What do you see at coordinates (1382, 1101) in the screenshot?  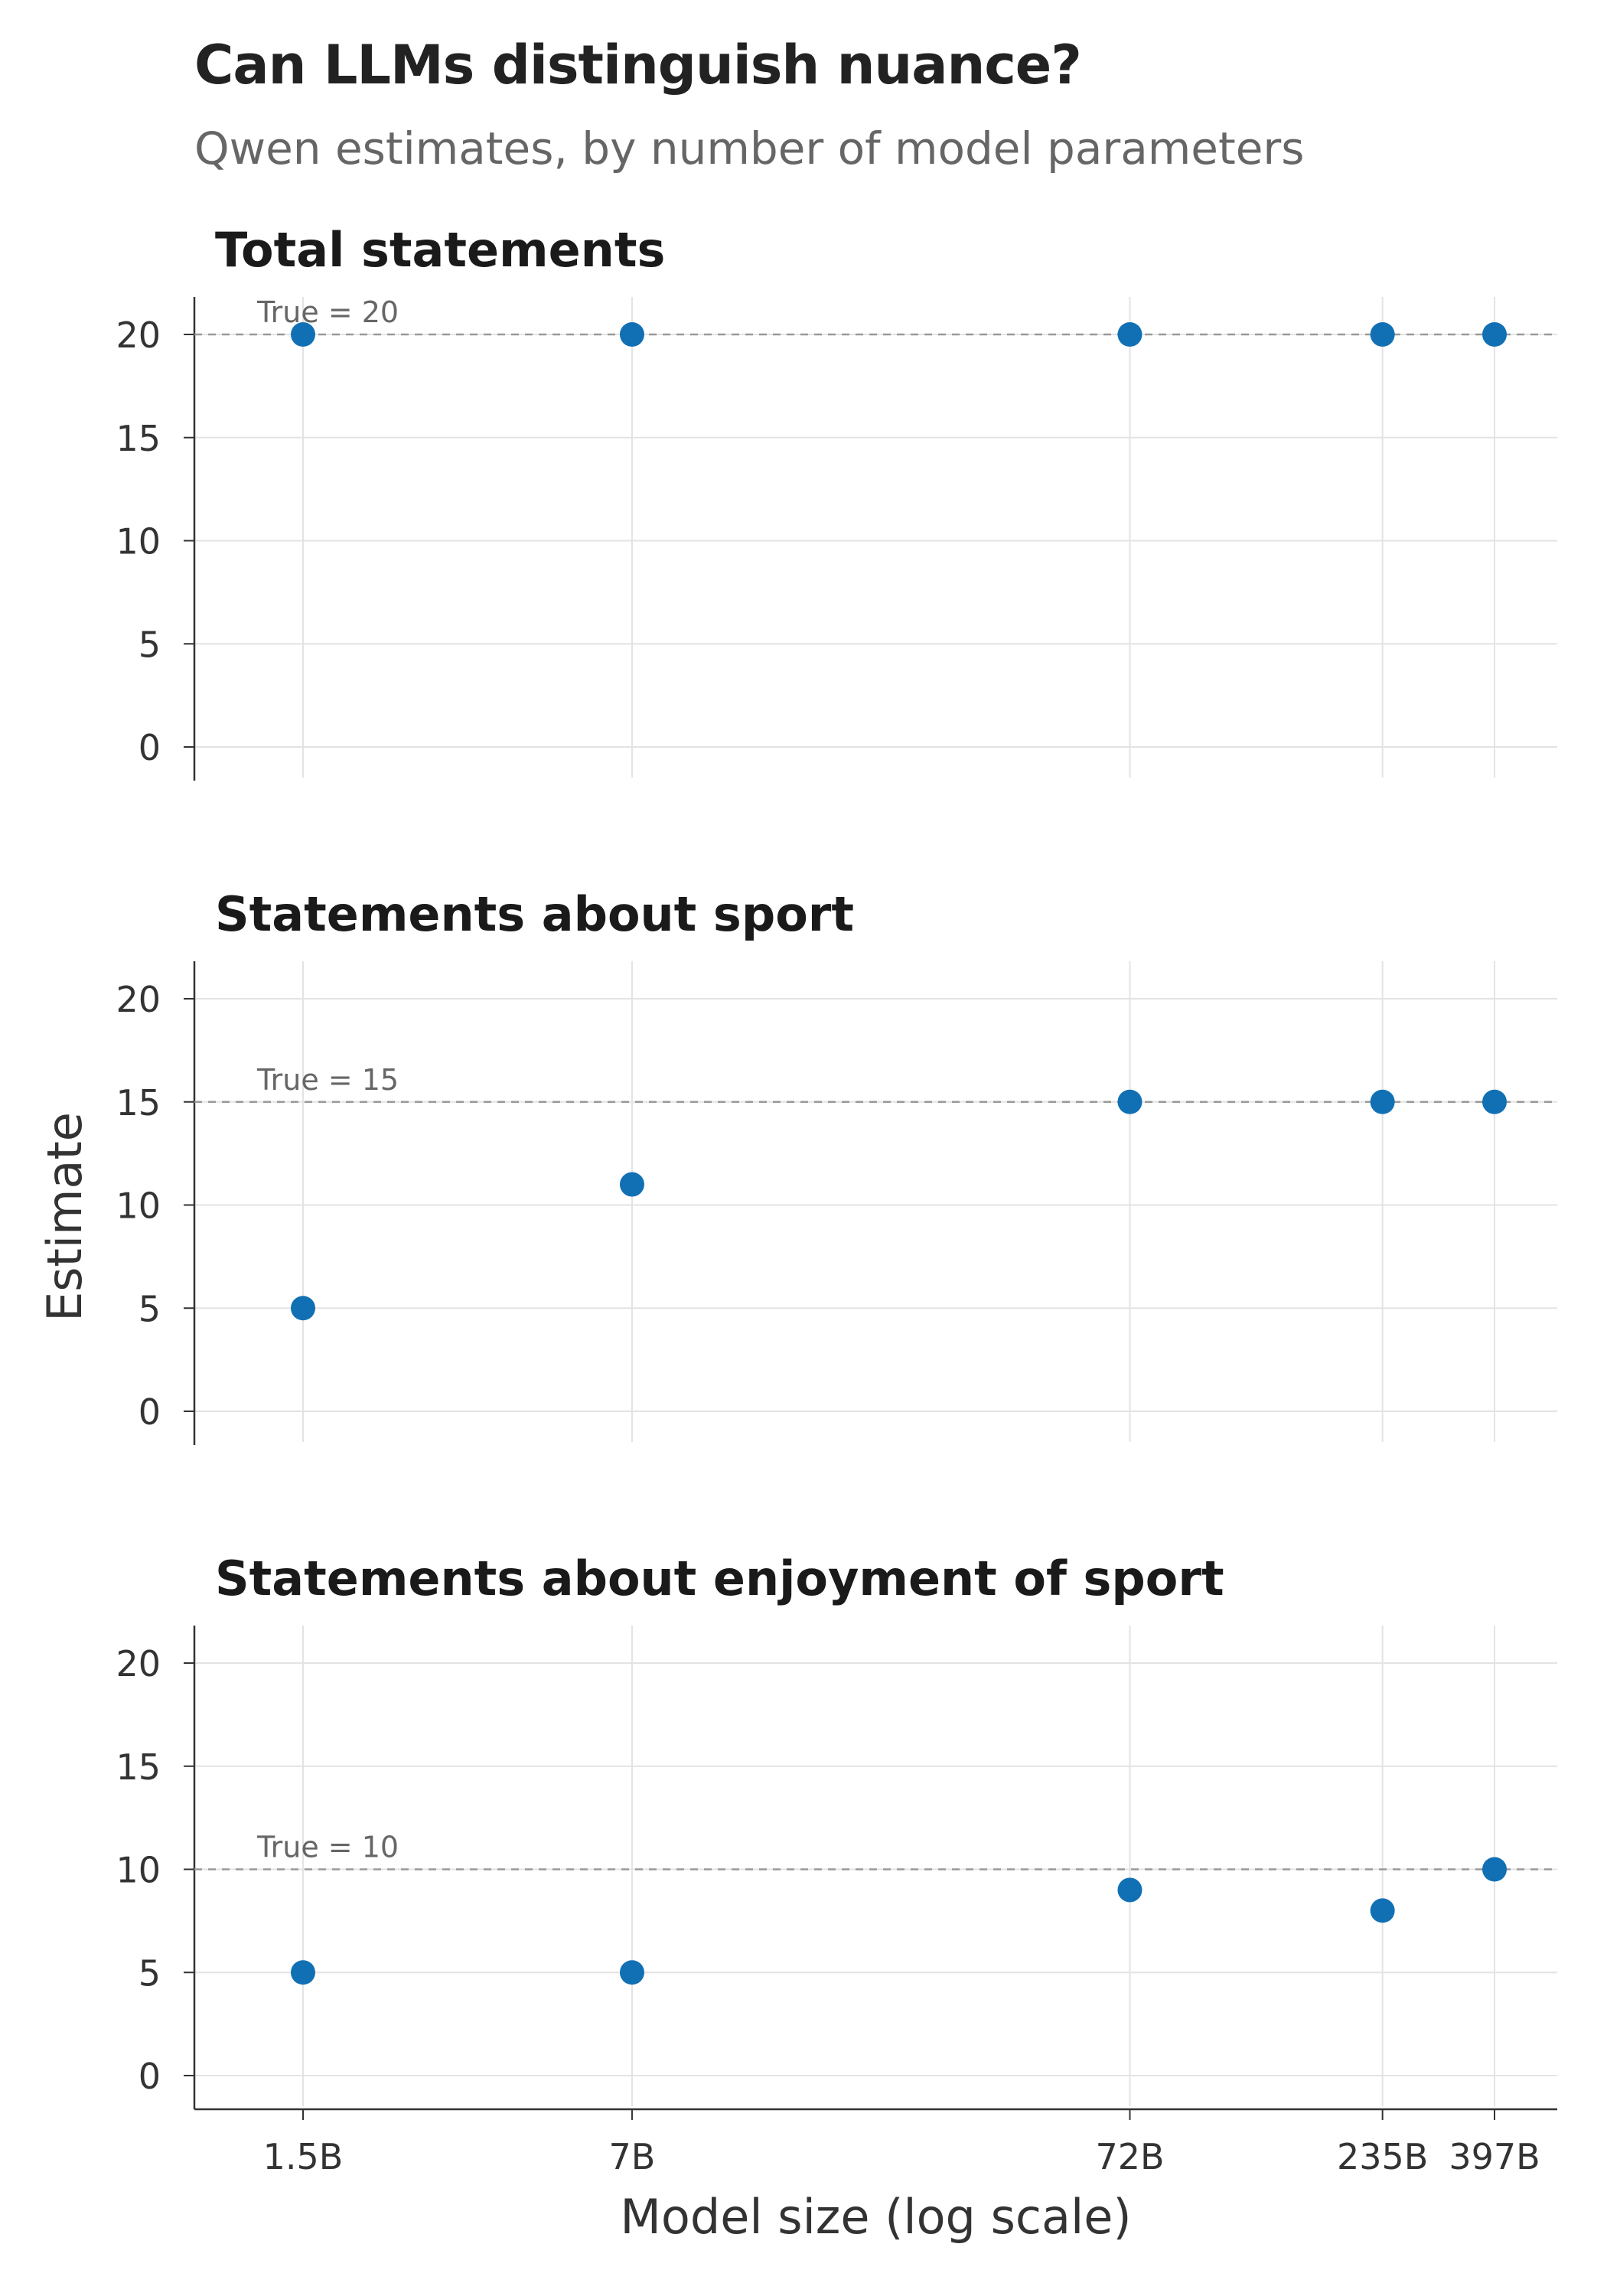 I see `data-point: 235B: 15` at bounding box center [1382, 1101].